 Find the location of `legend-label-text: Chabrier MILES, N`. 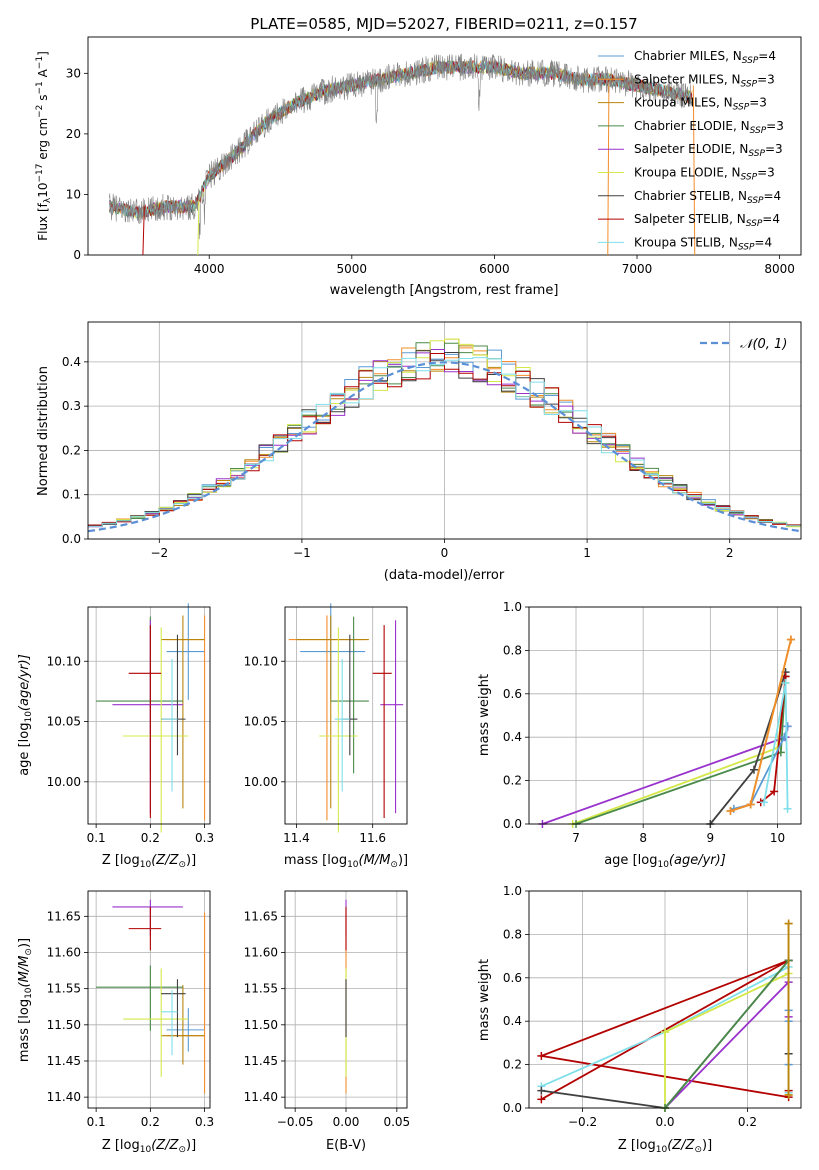

legend-label-text: Chabrier MILES, N is located at coordinates (688, 56).